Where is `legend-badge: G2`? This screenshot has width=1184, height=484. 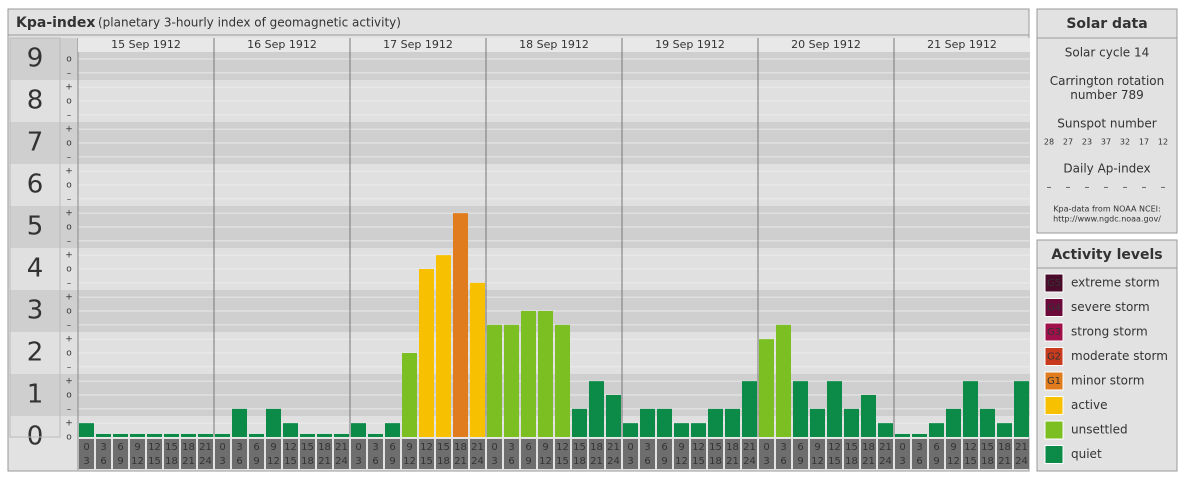 legend-badge: G2 is located at coordinates (1054, 357).